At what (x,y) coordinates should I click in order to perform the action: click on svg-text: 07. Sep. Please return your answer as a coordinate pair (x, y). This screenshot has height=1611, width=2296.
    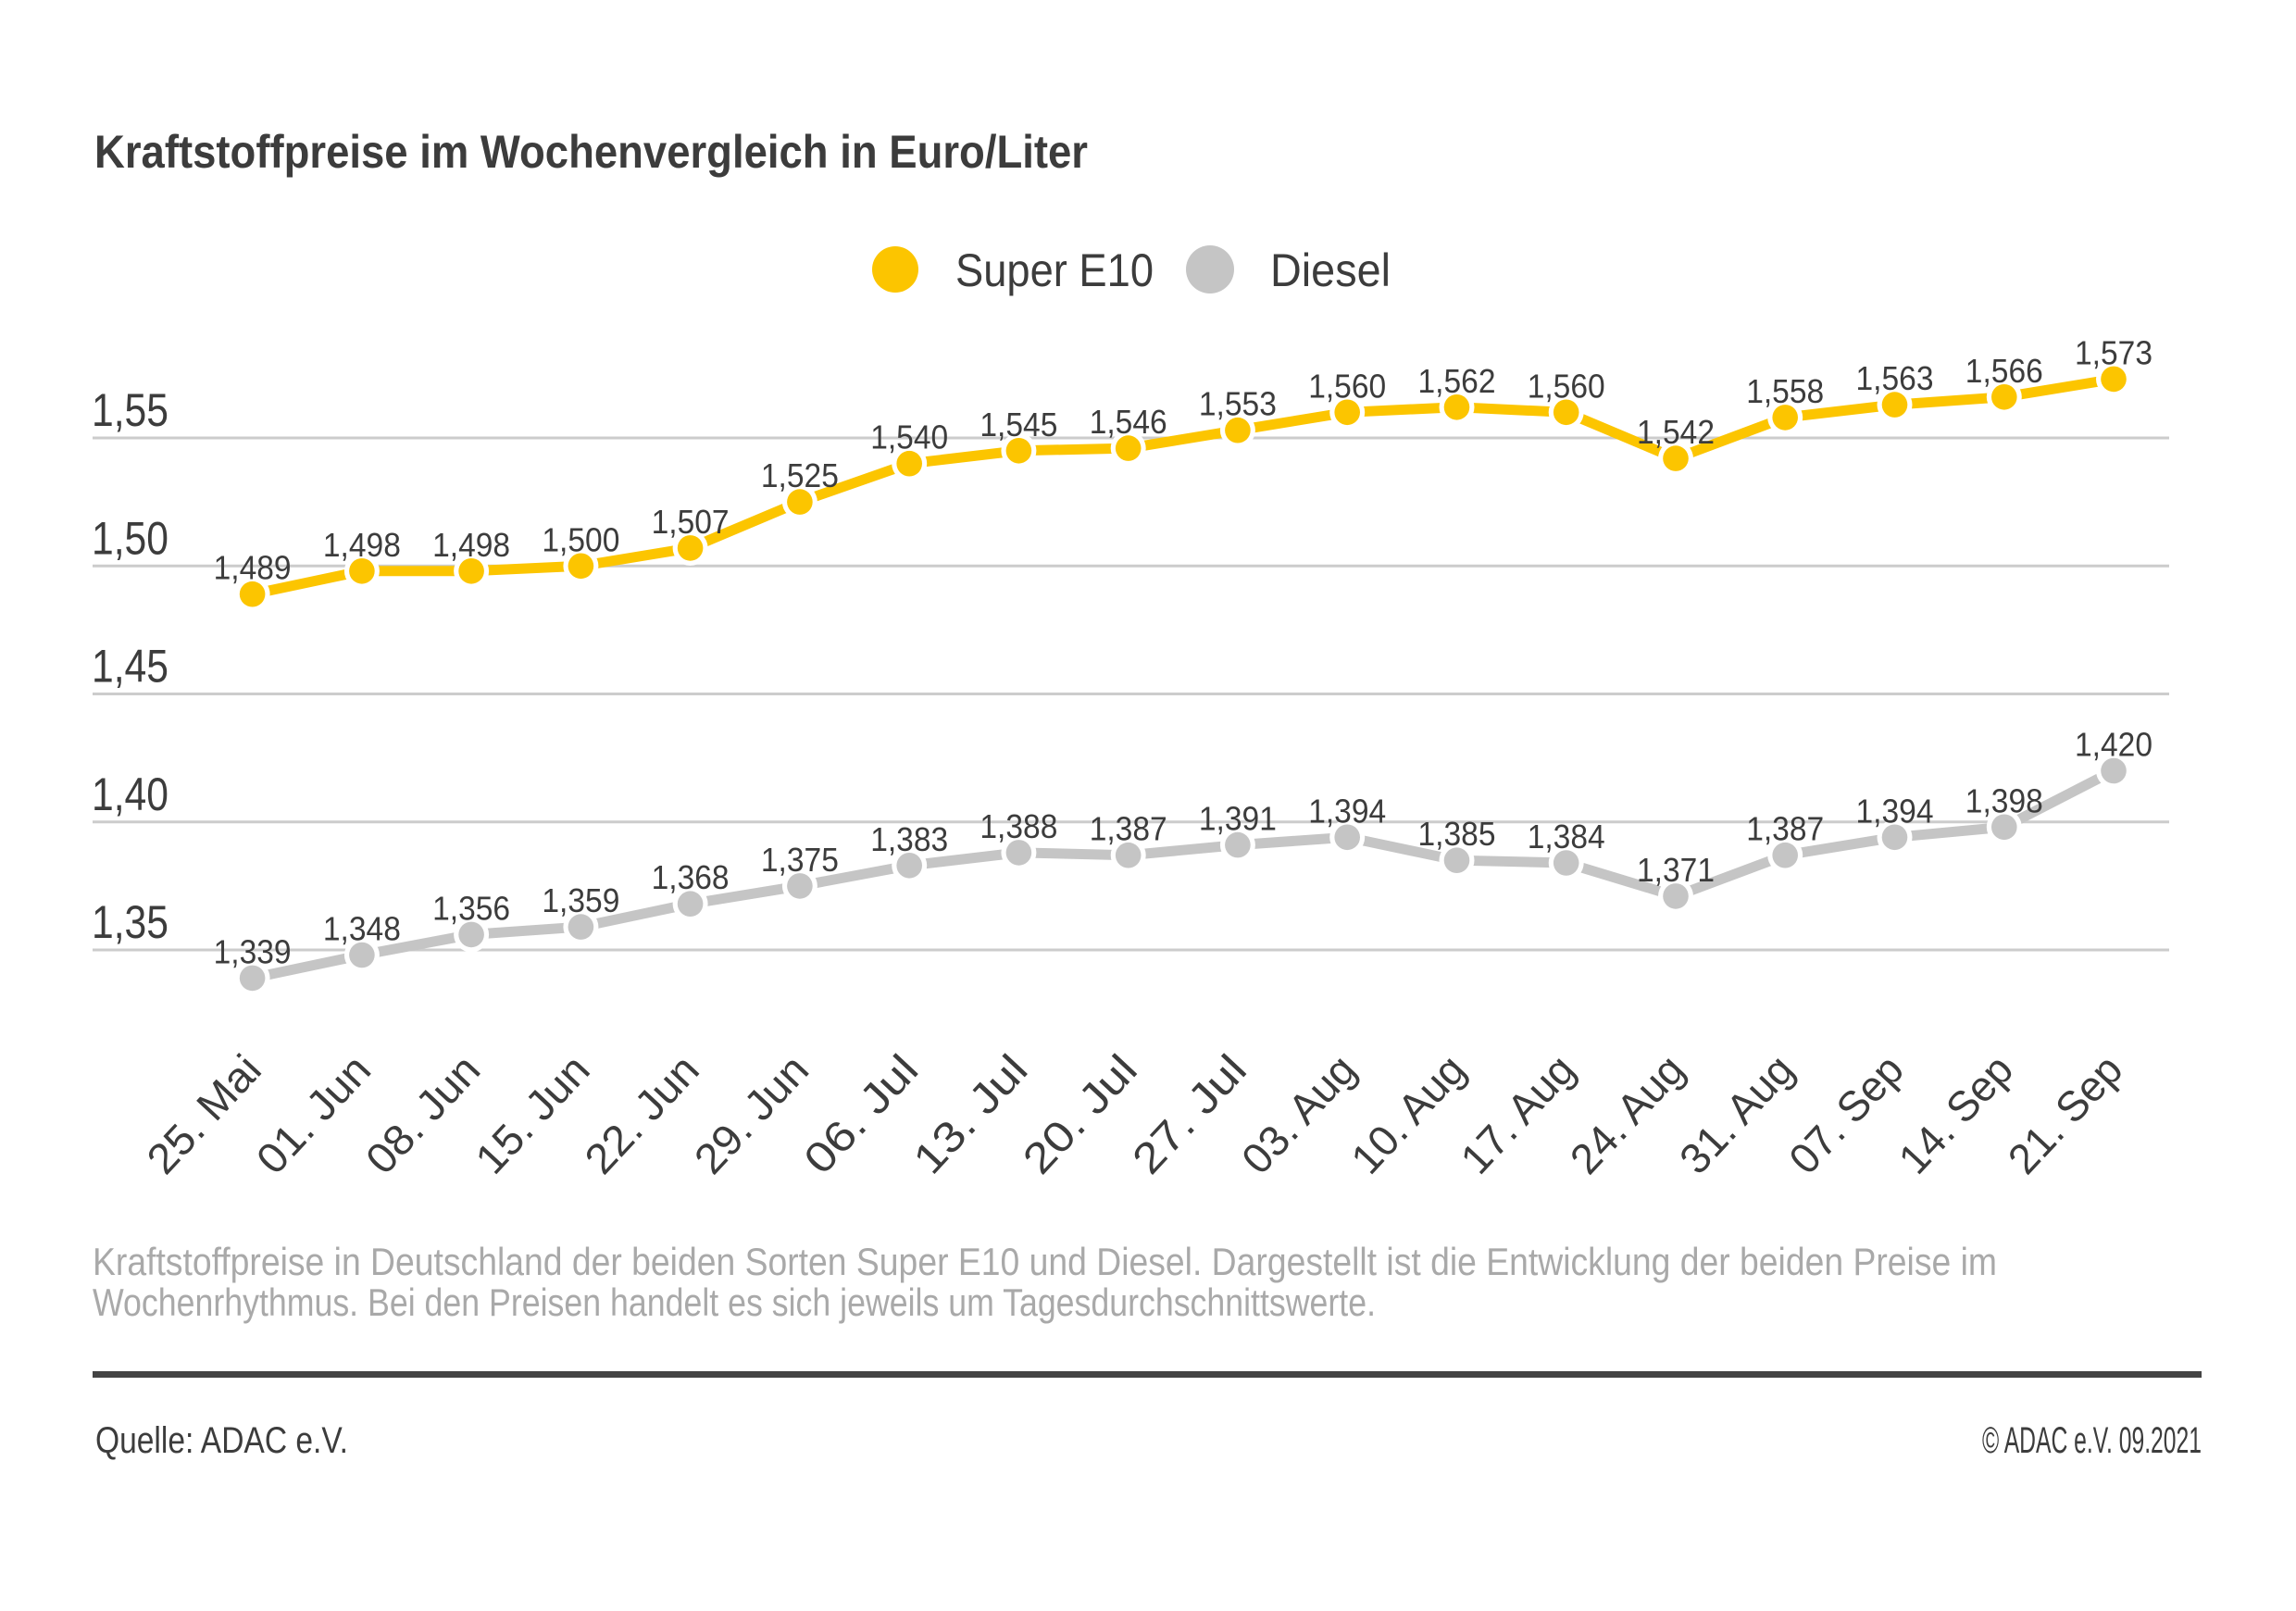
    Looking at the image, I should click on (1846, 1114).